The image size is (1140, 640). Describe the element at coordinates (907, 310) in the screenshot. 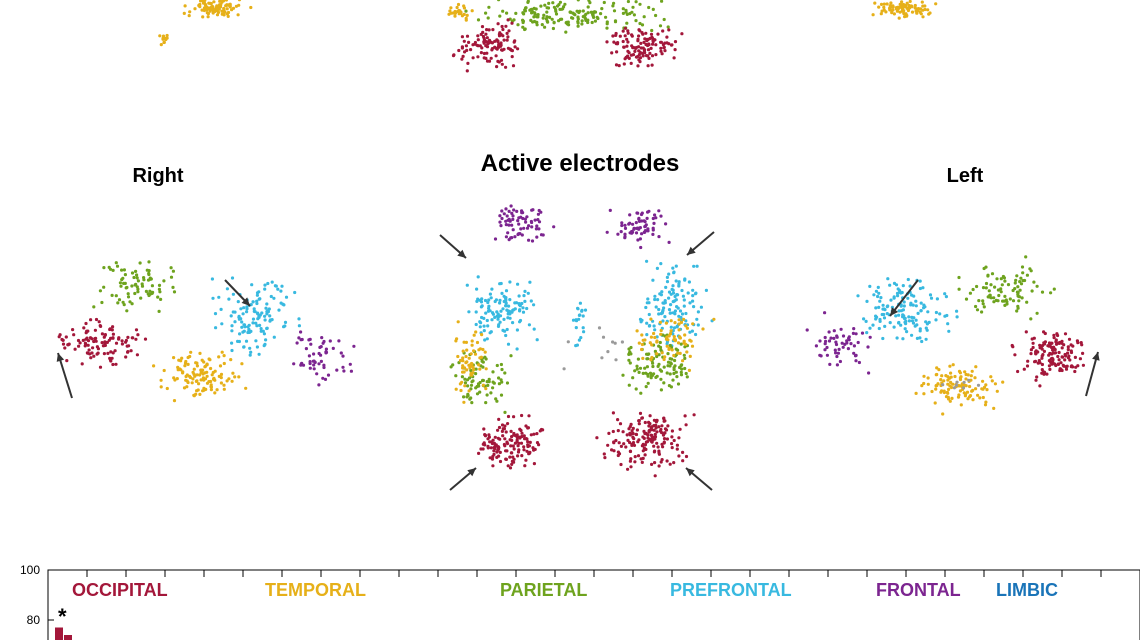

I see `left-view-prefrontal` at that location.